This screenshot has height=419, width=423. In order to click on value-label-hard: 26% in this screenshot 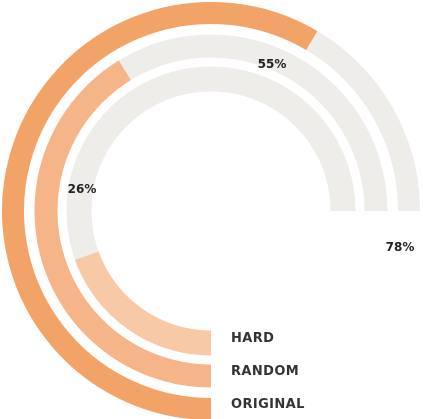, I will do `click(82, 189)`.